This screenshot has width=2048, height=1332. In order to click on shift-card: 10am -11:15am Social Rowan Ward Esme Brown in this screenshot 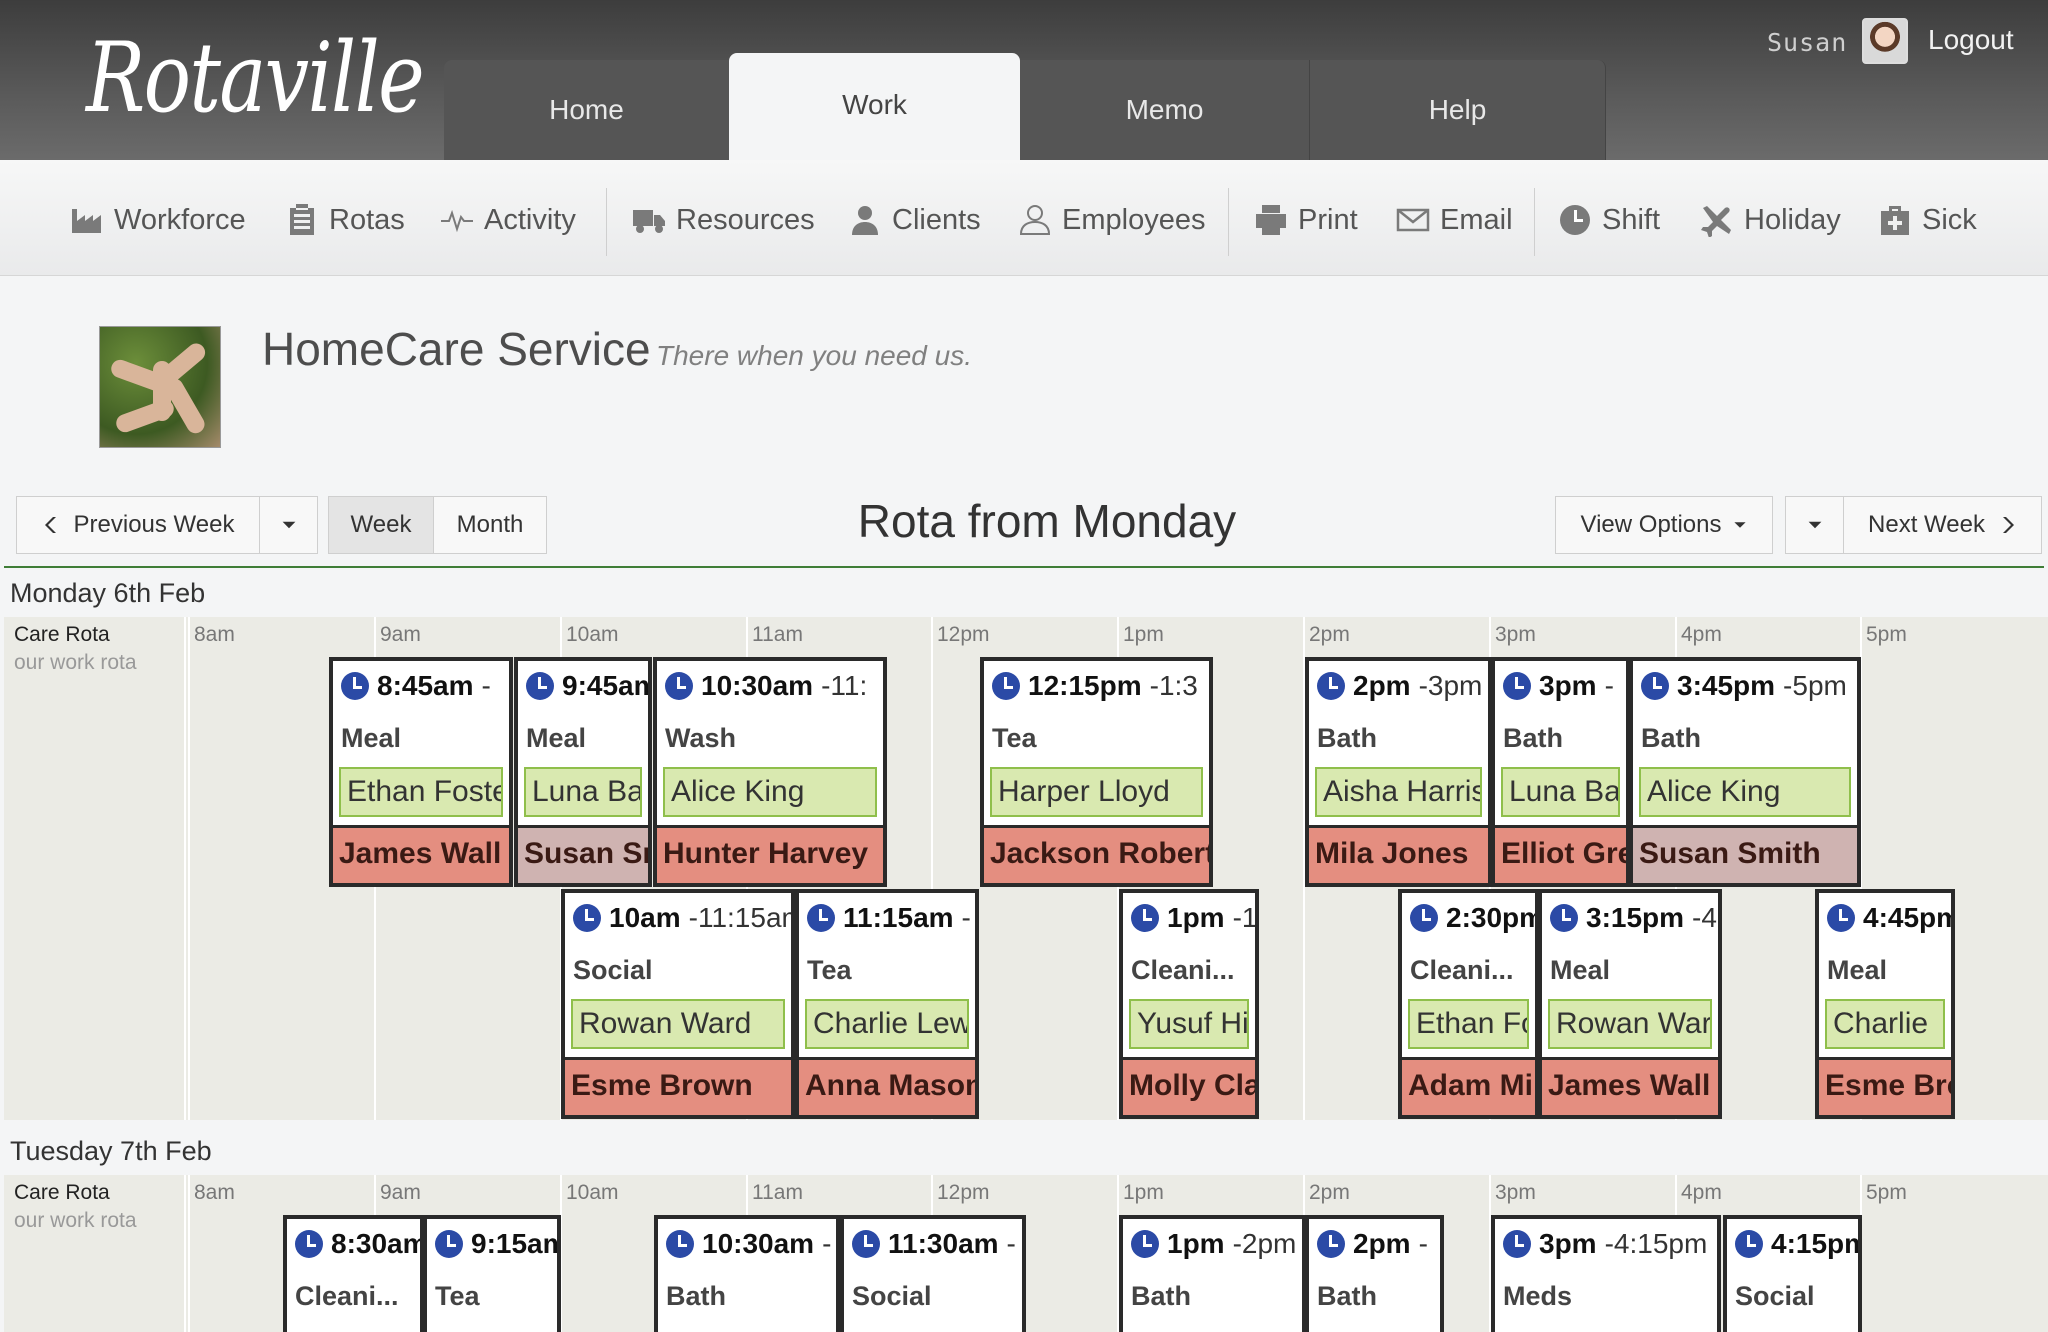, I will do `click(678, 1004)`.